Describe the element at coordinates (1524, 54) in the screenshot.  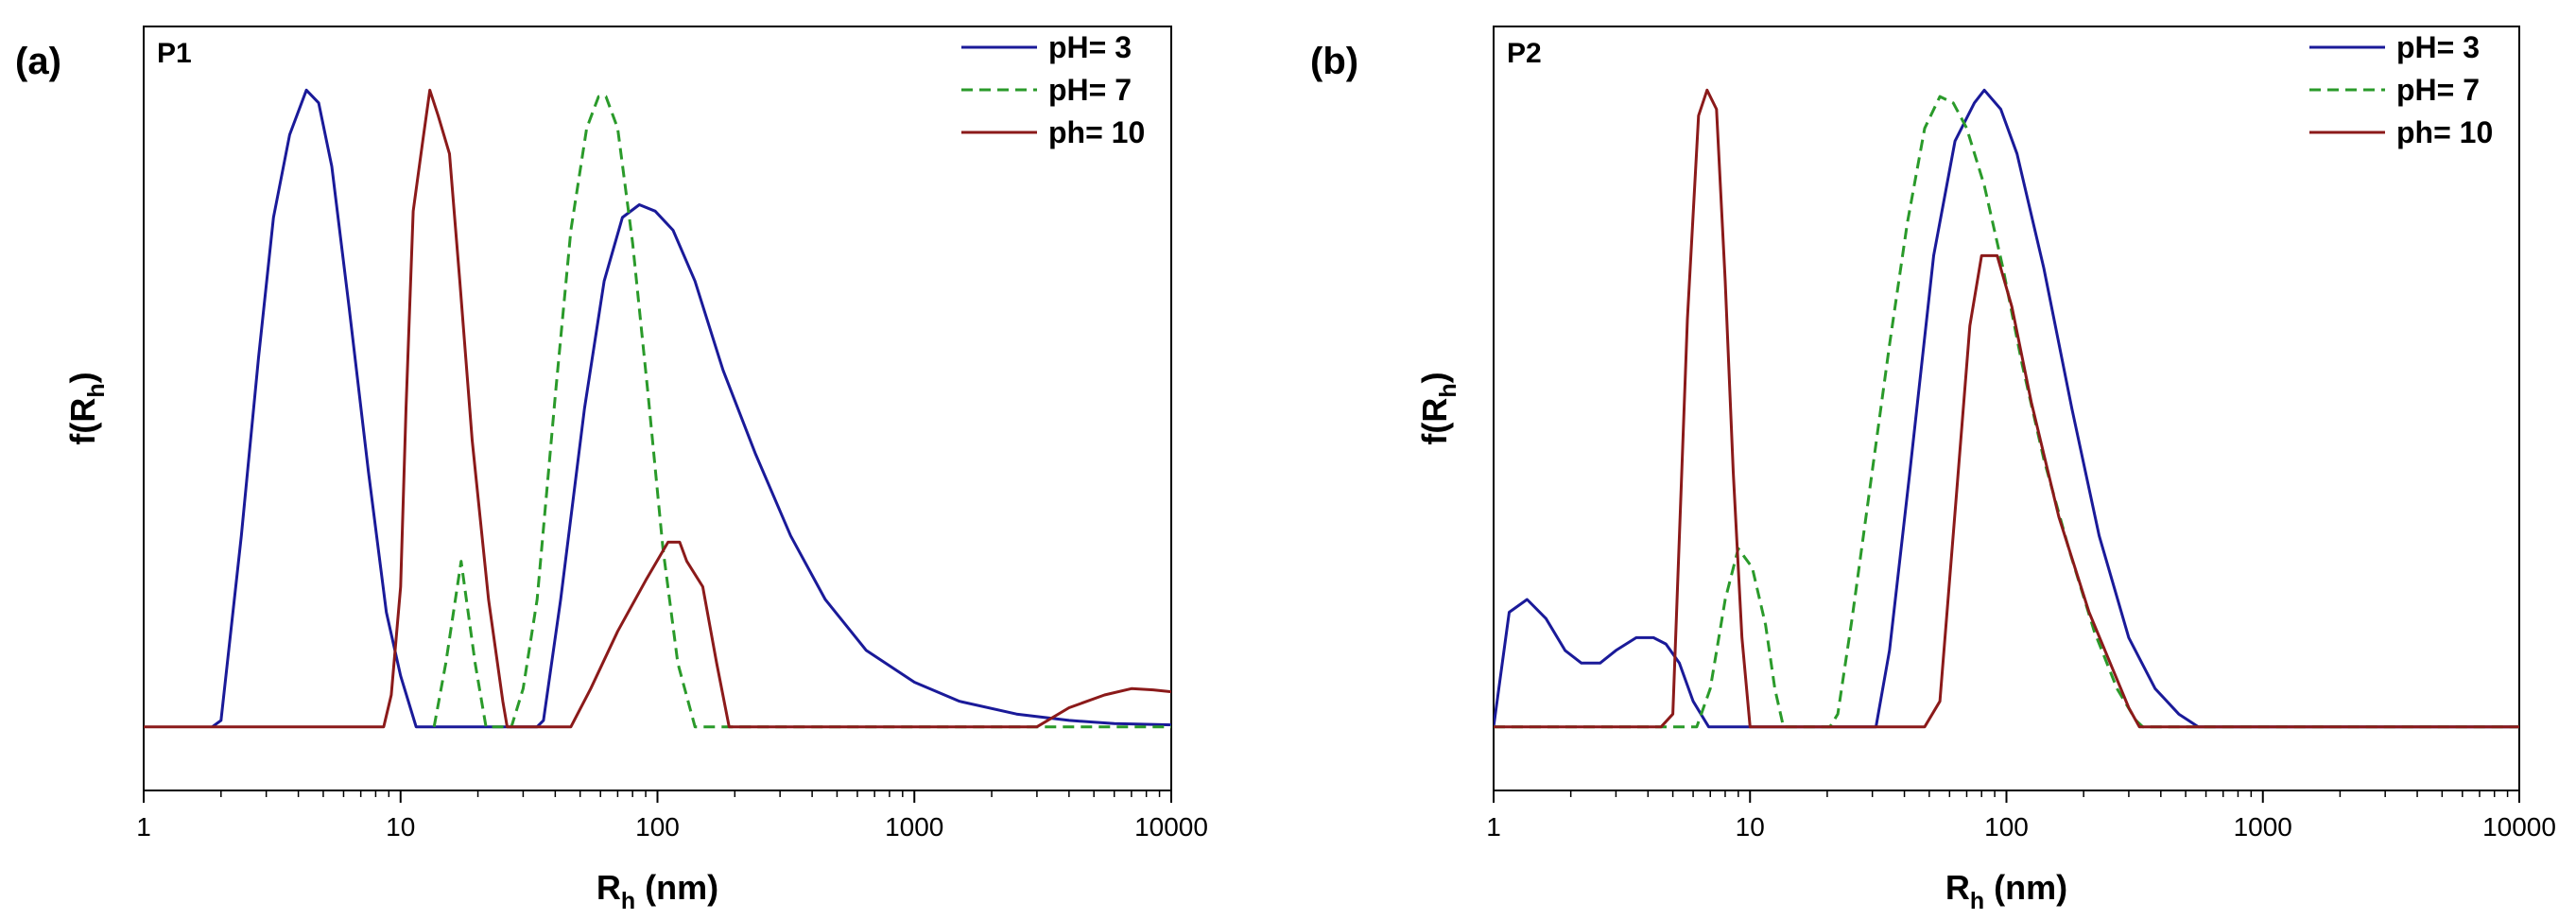
I see `chart-title: P2` at that location.